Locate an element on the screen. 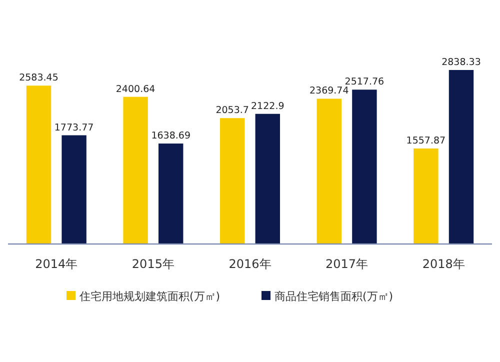 This screenshot has height=362, width=500. legend-label: 商品住宅销售面积(万㎡) is located at coordinates (334, 296).